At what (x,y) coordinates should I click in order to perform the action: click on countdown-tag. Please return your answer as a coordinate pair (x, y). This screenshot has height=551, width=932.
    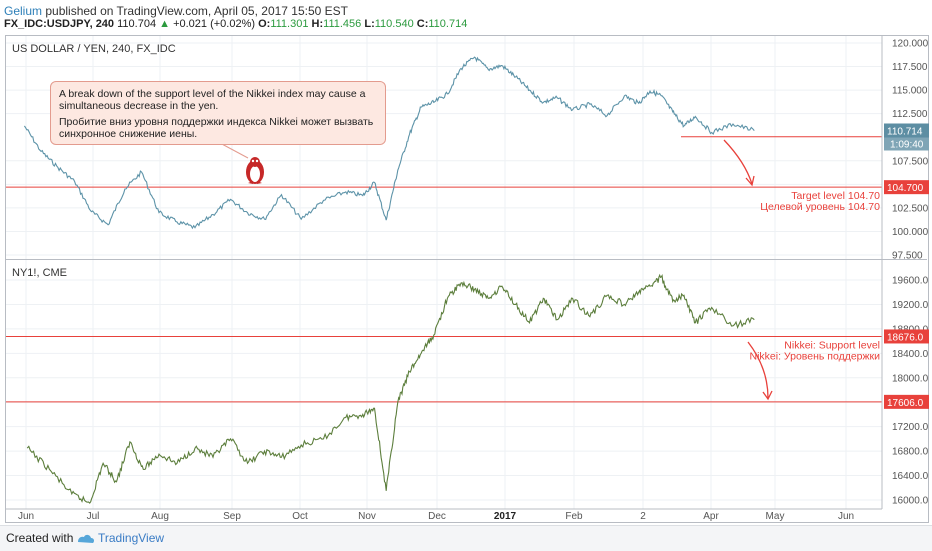
    Looking at the image, I should click on (906, 144).